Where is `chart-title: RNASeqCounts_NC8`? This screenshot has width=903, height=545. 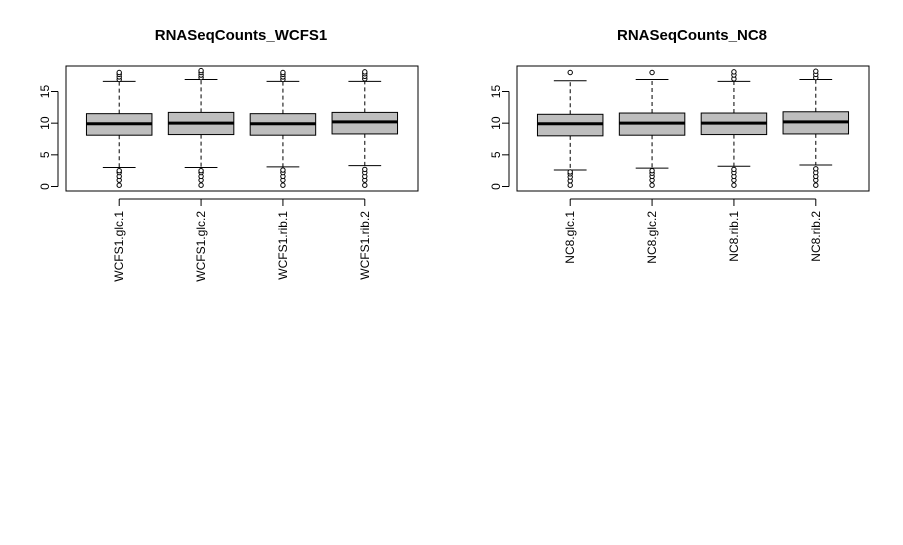
chart-title: RNASeqCounts_NC8 is located at coordinates (692, 35).